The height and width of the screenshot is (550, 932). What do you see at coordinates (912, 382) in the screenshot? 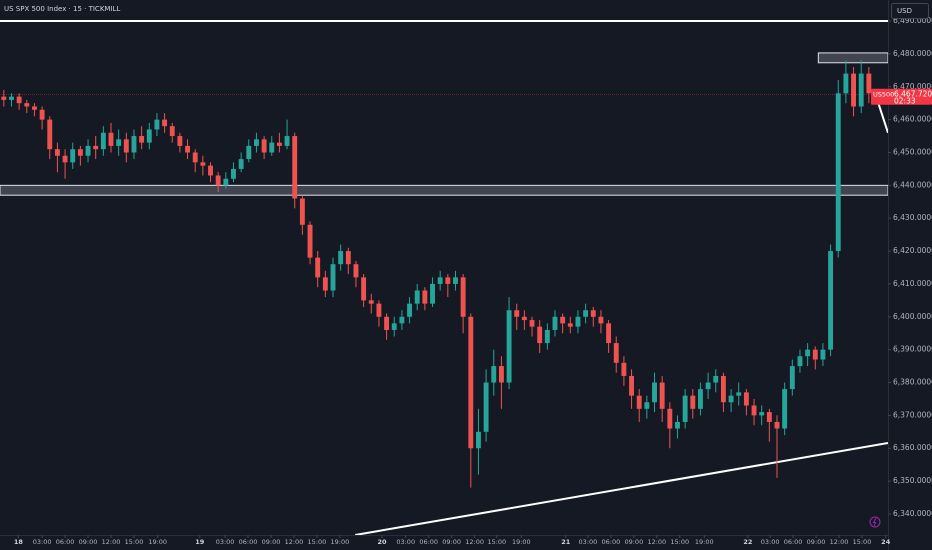
I see `y-tick-label: 6,380.00000` at bounding box center [912, 382].